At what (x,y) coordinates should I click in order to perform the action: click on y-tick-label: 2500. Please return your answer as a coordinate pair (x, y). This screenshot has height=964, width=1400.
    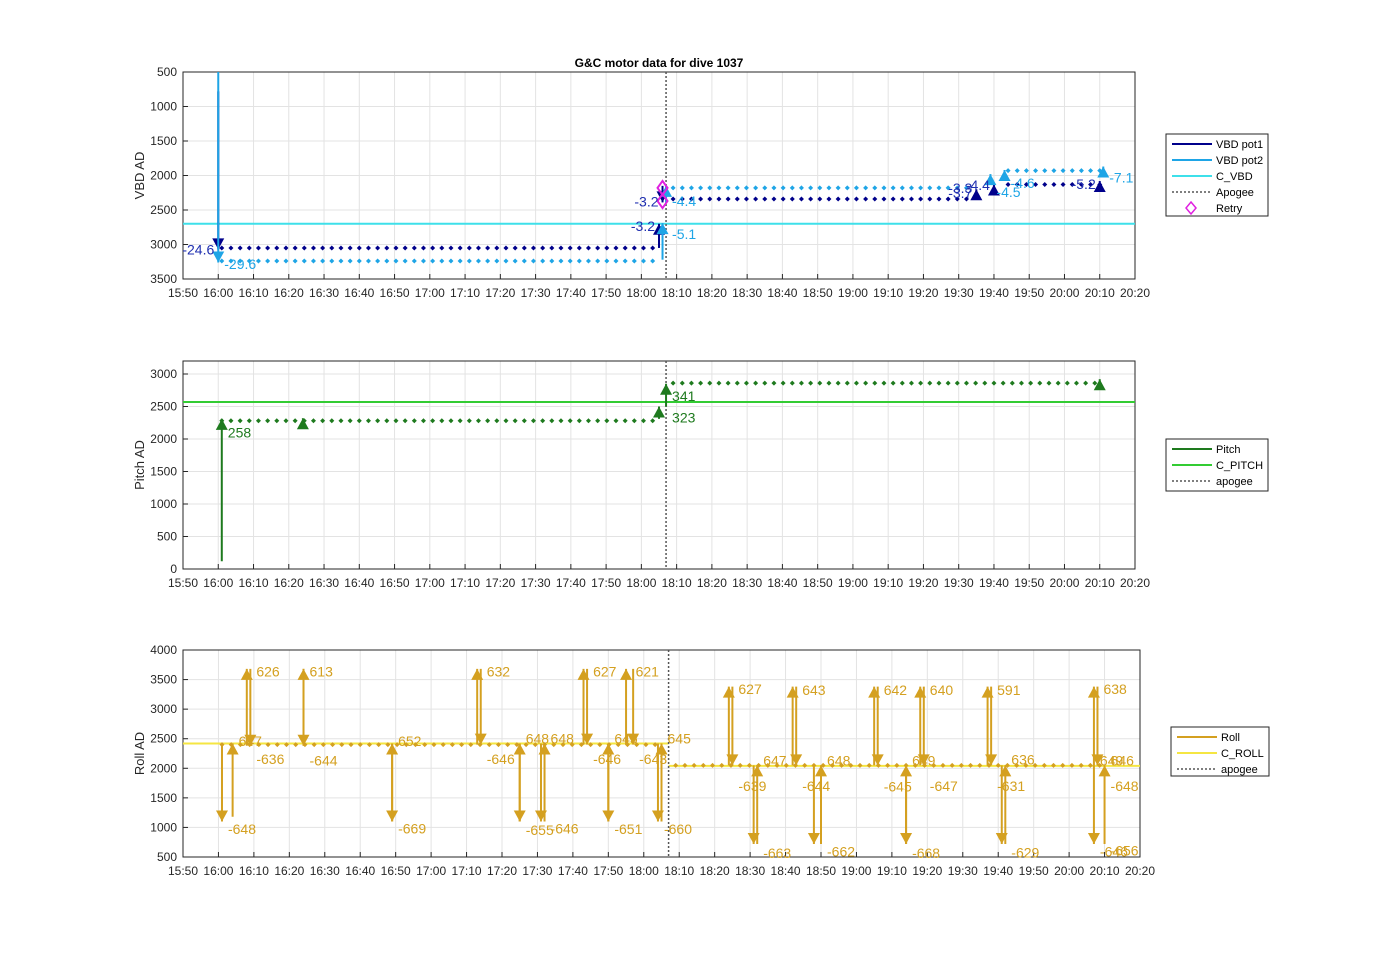
    Looking at the image, I should click on (163, 210).